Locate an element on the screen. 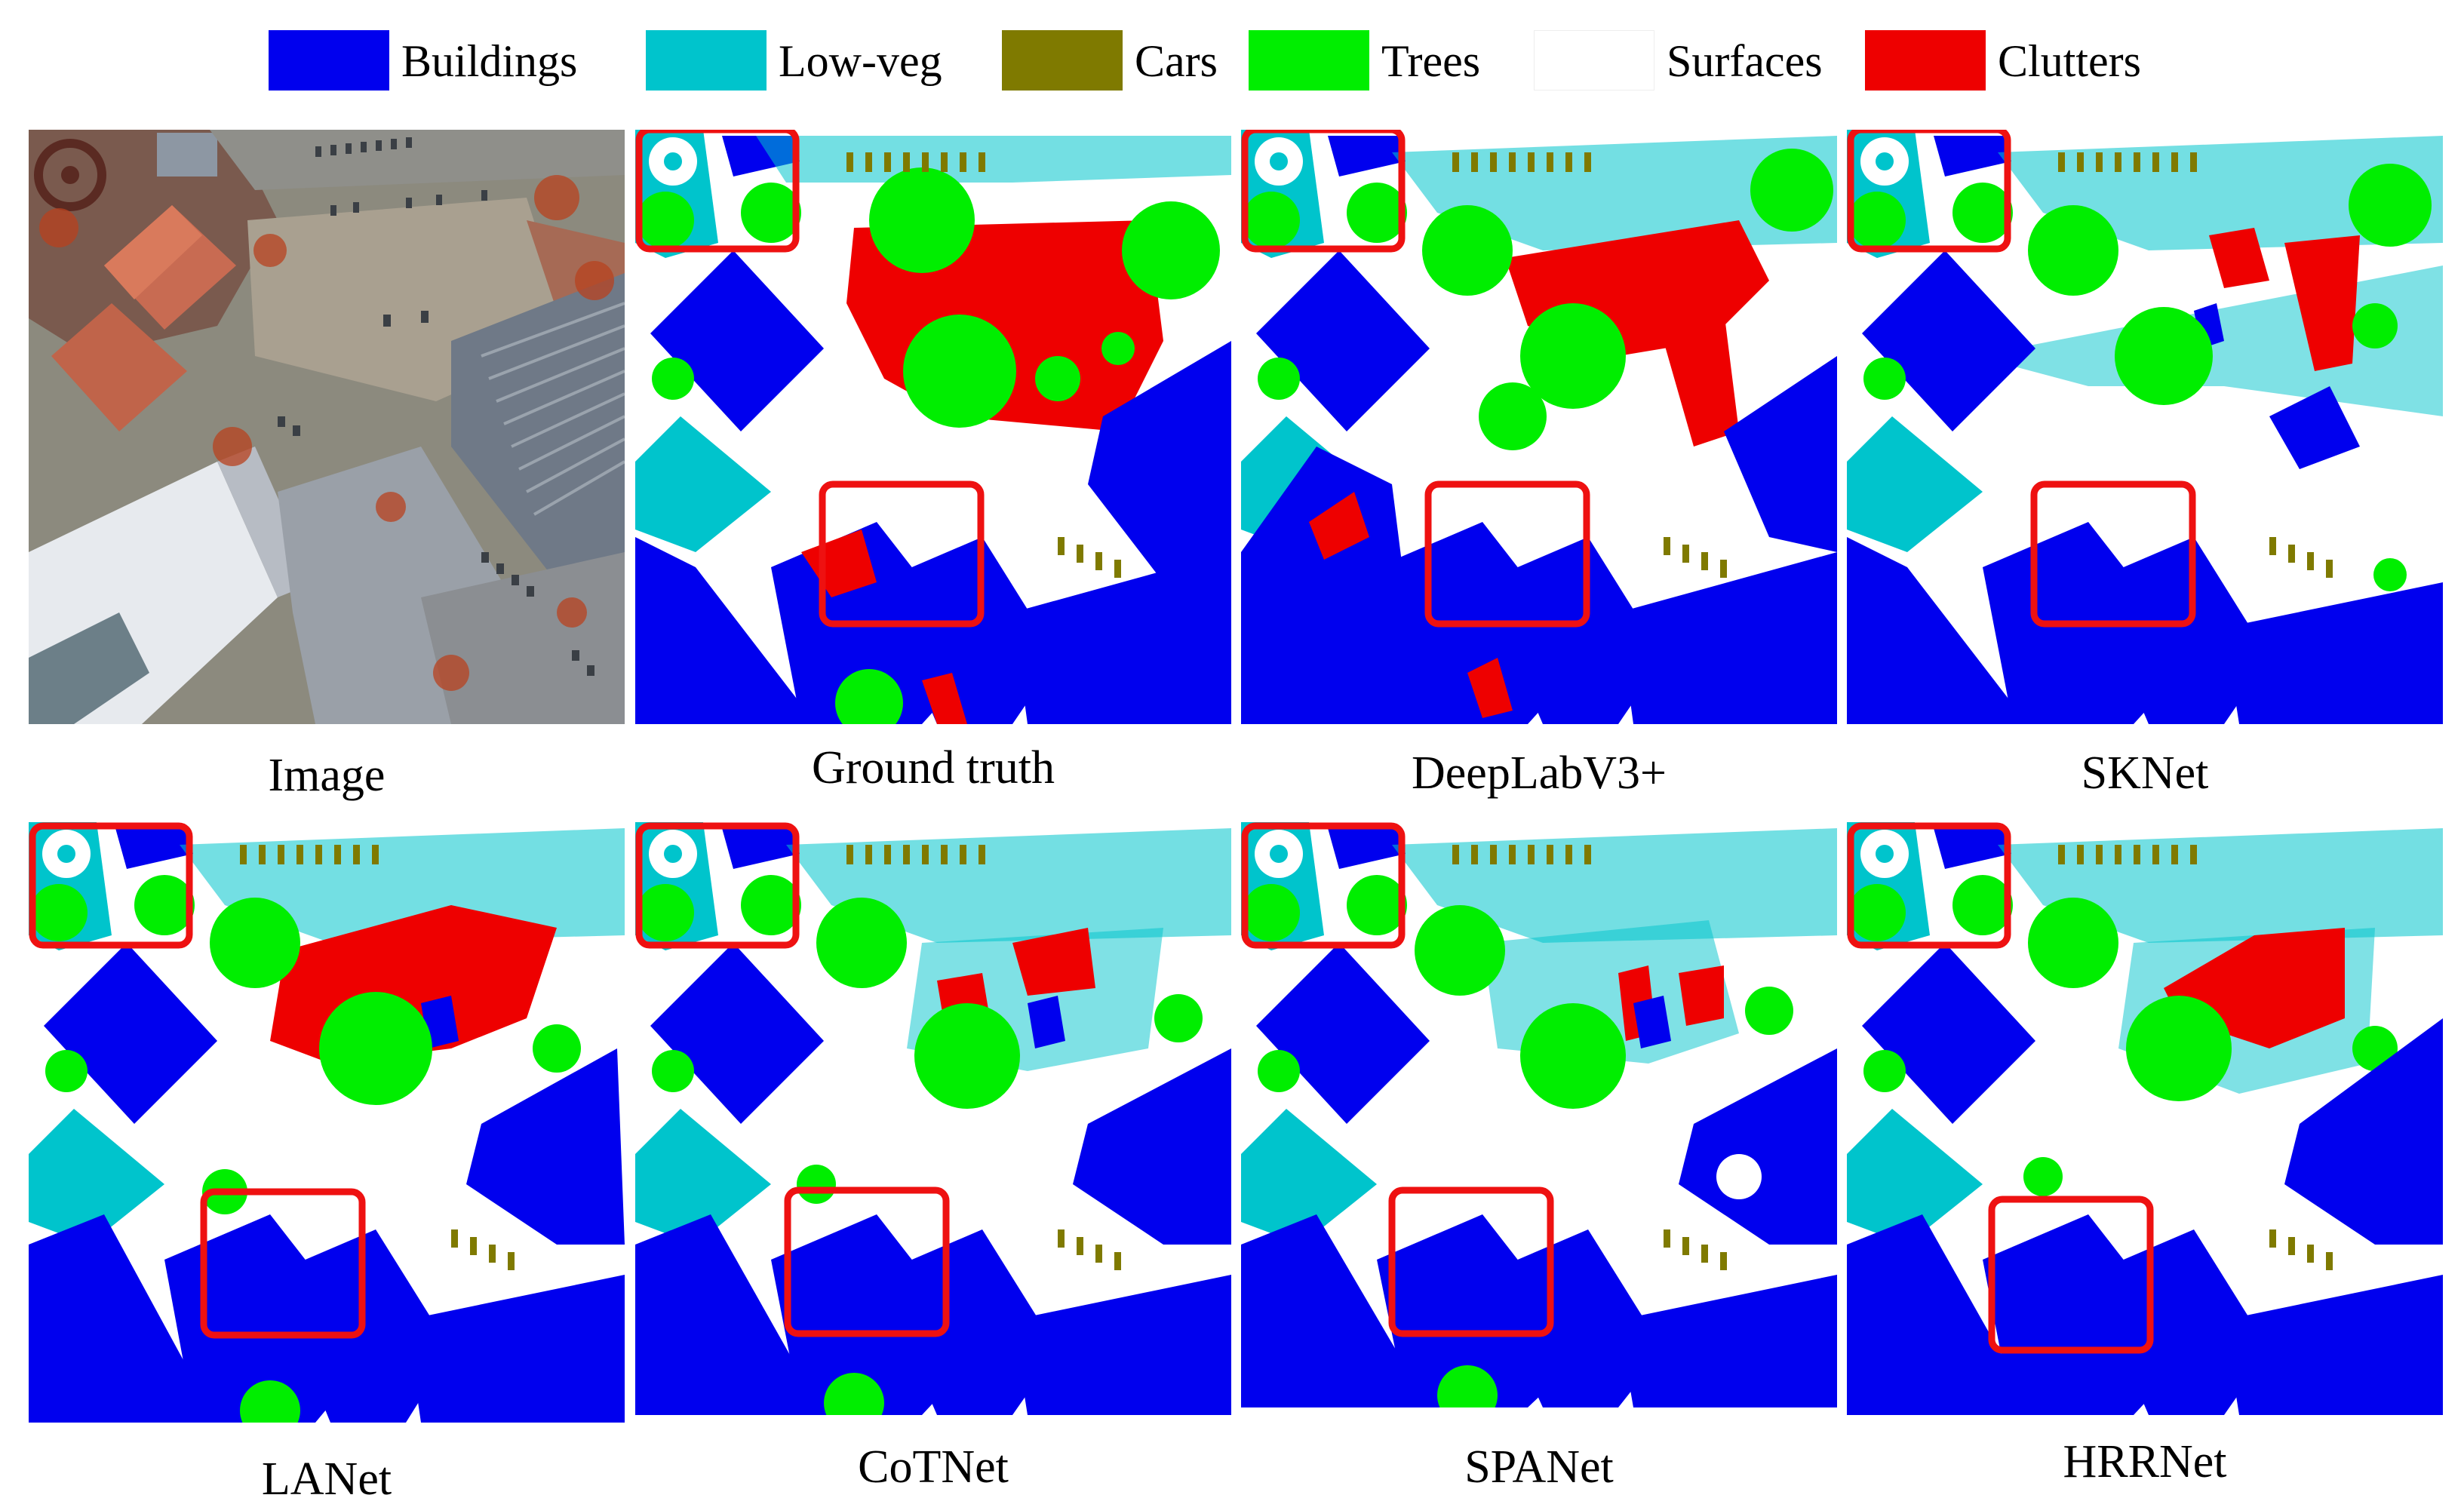 This screenshot has height=1498, width=2464. panel-caption: CoTNet is located at coordinates (933, 1467).